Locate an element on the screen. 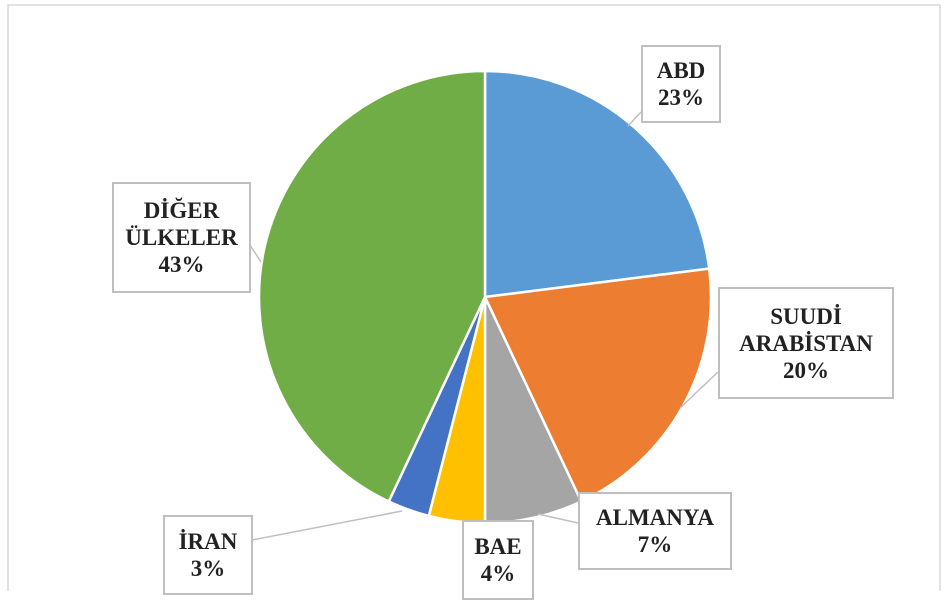 Image resolution: width=949 pixels, height=600 pixels. label-value: 20% is located at coordinates (806, 370).